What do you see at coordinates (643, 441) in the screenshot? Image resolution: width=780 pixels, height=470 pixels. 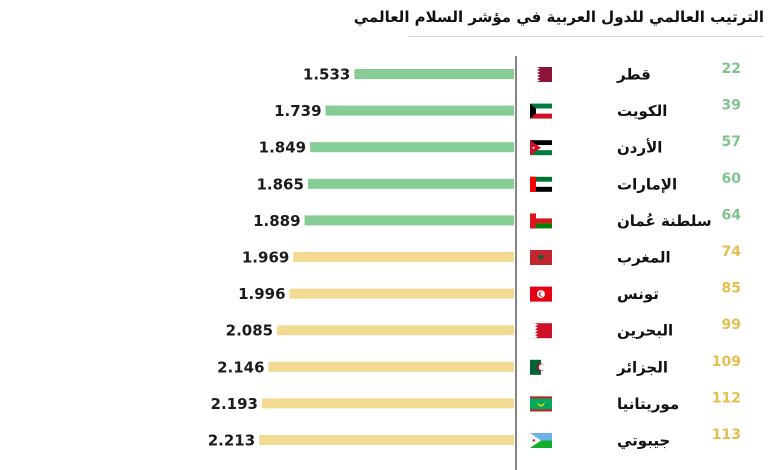 I see `country-label-10: جيبوتي` at bounding box center [643, 441].